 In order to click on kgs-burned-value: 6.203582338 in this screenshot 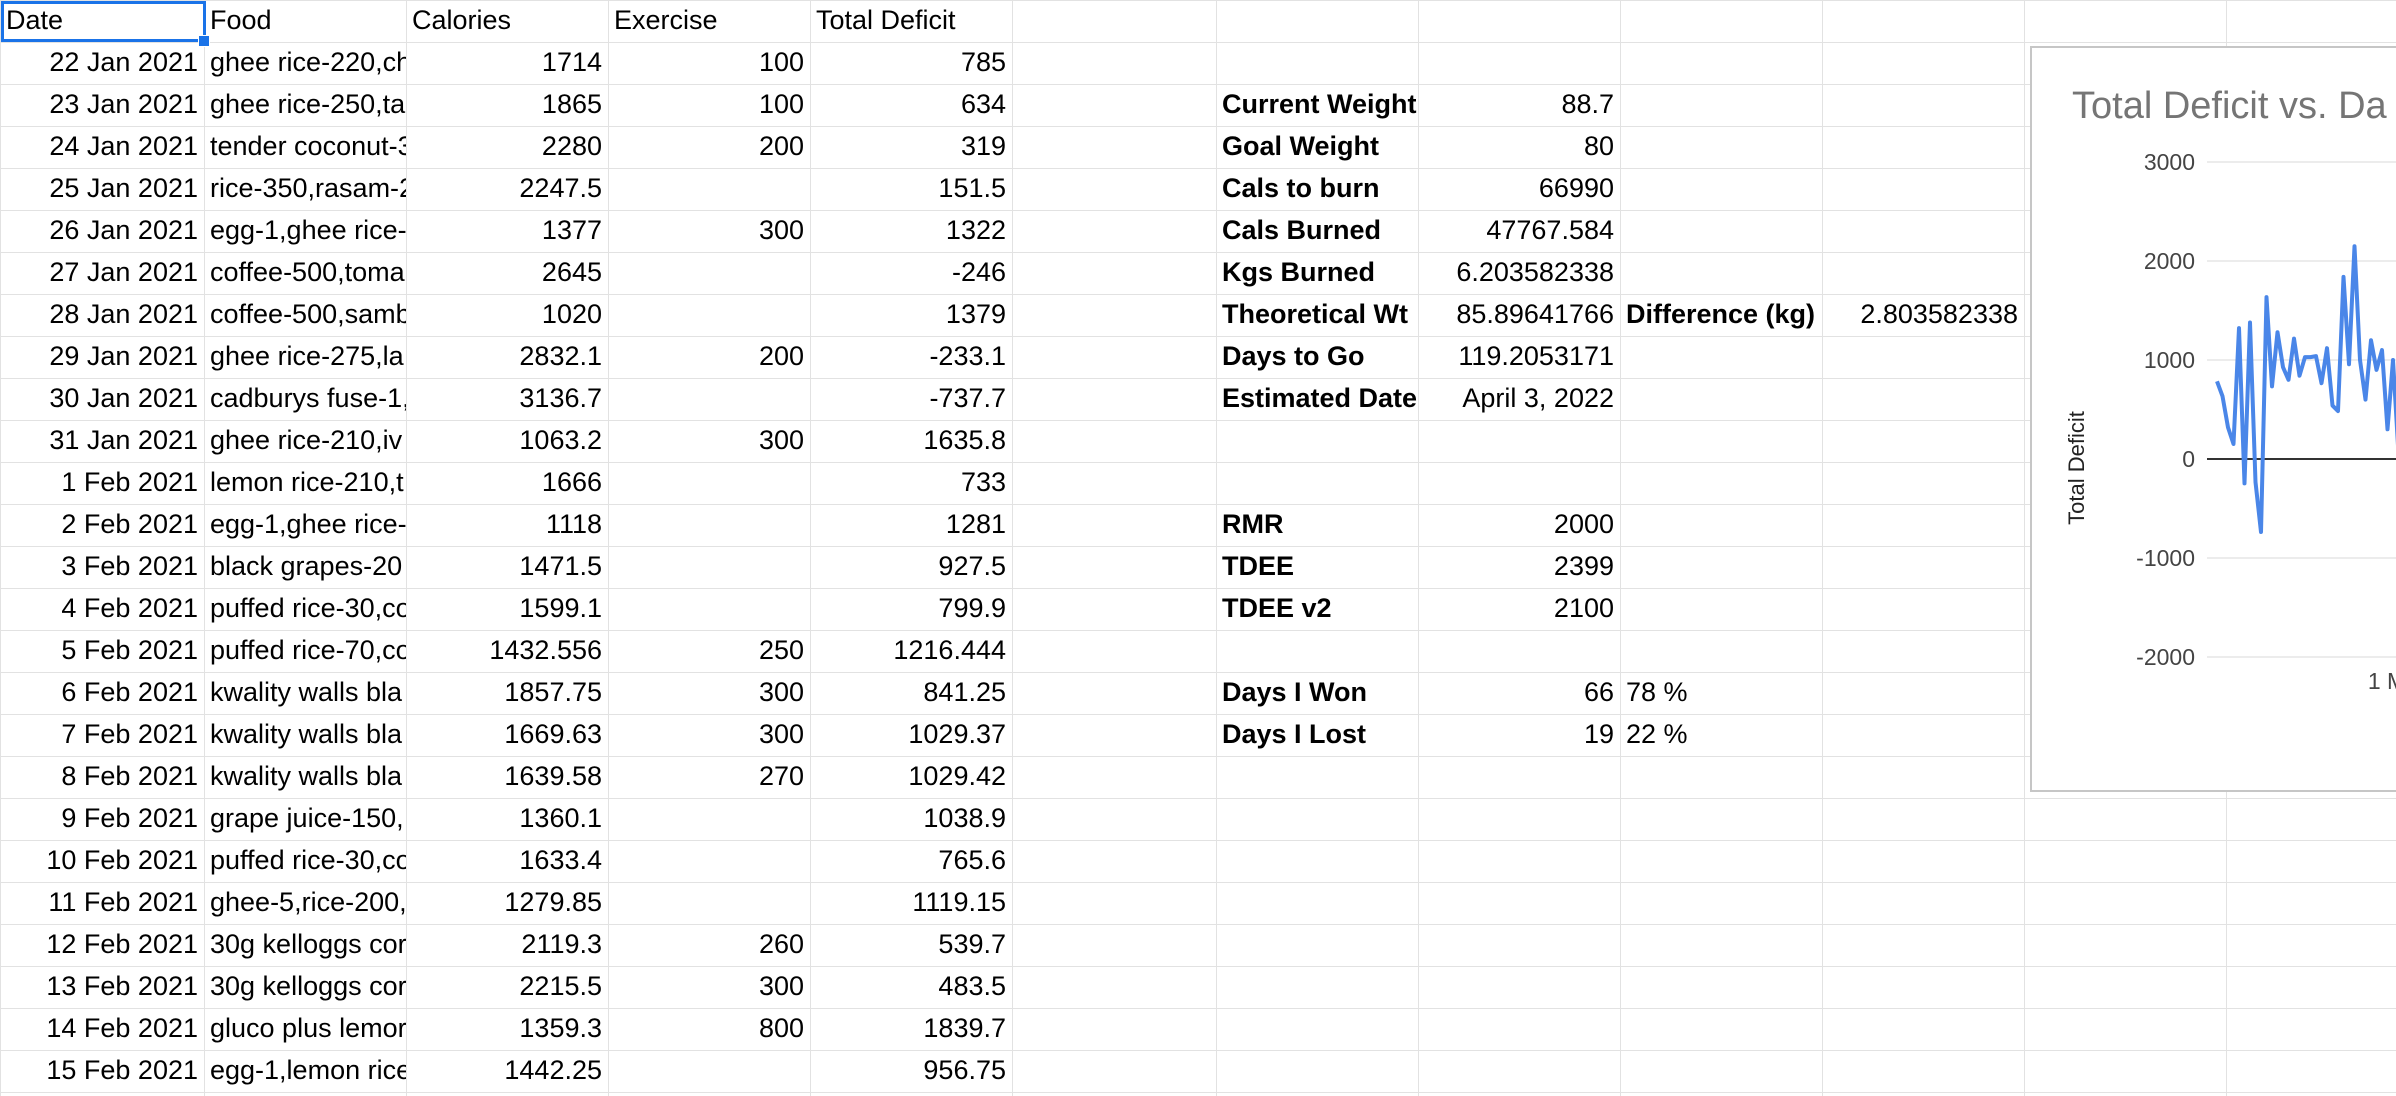, I will do `click(1535, 272)`.